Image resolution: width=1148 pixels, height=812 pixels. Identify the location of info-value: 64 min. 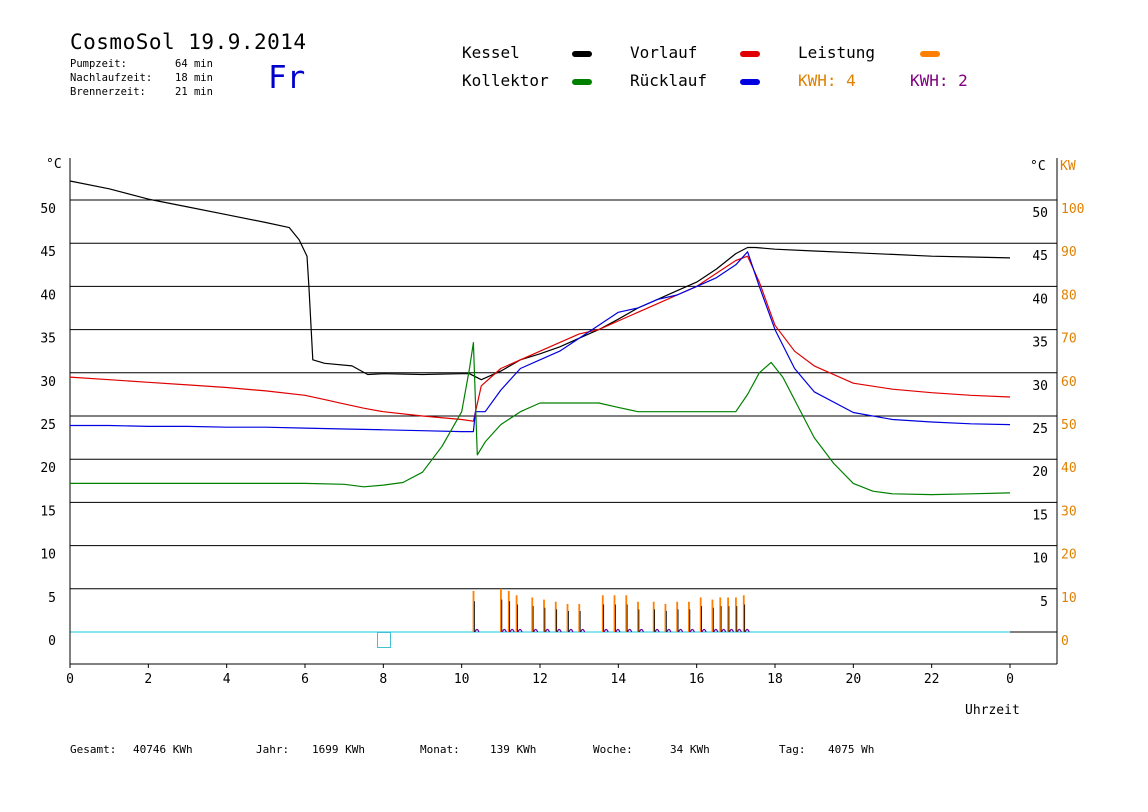
(194, 64).